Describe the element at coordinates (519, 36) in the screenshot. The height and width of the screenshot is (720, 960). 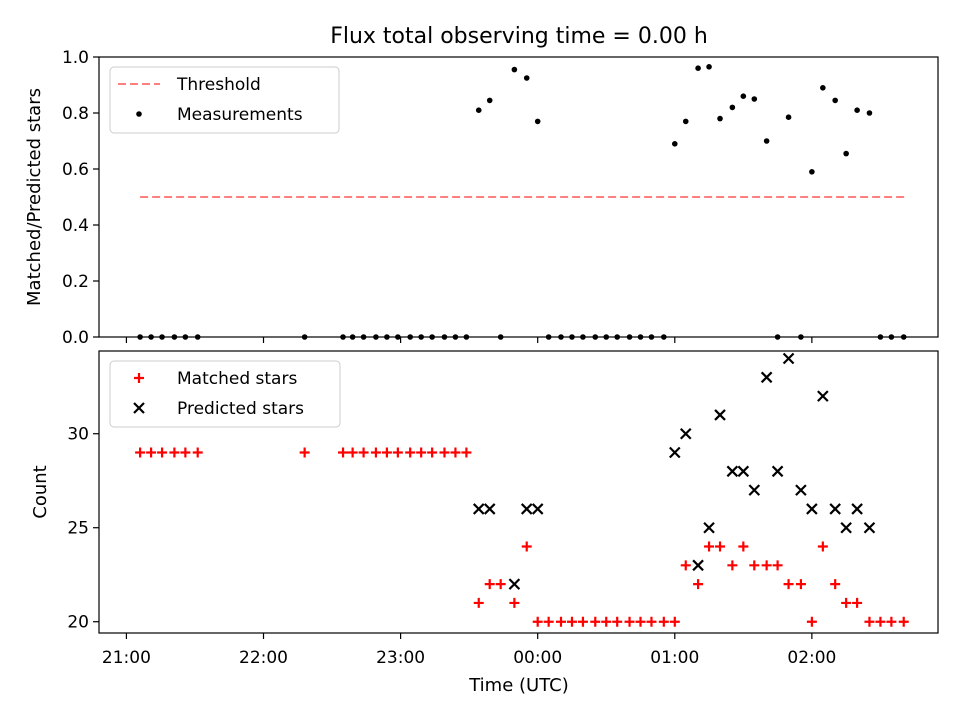
I see `chart-title: Flux total observing time = 0.00 h` at that location.